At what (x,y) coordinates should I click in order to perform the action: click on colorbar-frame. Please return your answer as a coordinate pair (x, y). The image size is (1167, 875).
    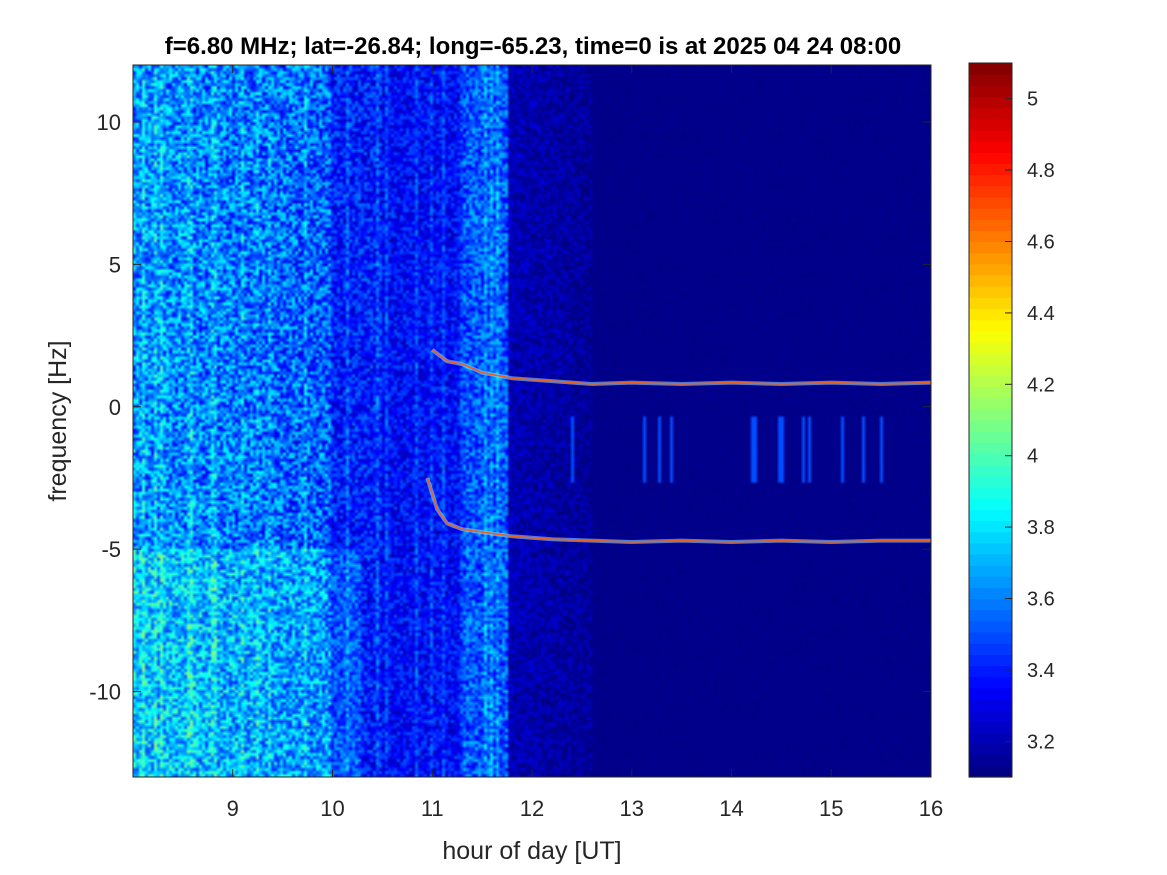
    Looking at the image, I should click on (990, 420).